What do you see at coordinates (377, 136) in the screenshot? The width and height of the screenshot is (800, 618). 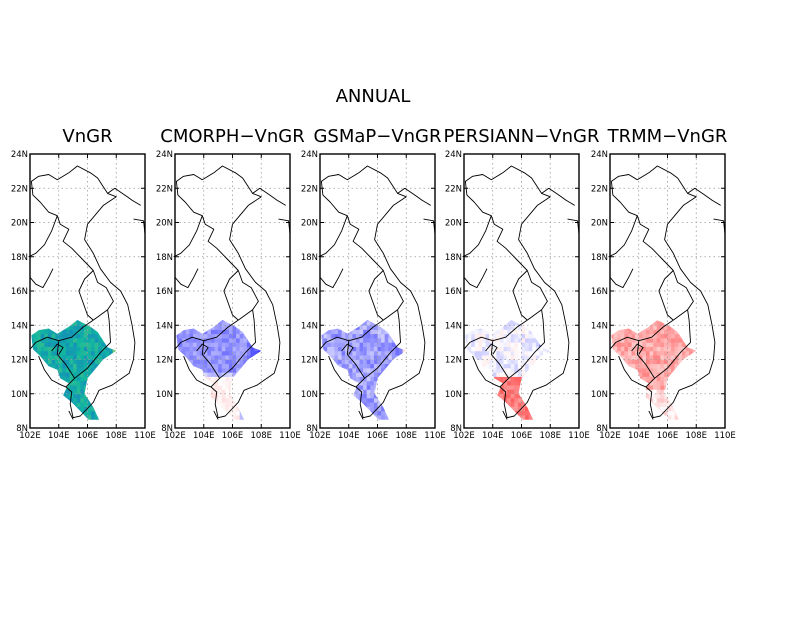 I see `panel-title: GSMaP−VnGR` at bounding box center [377, 136].